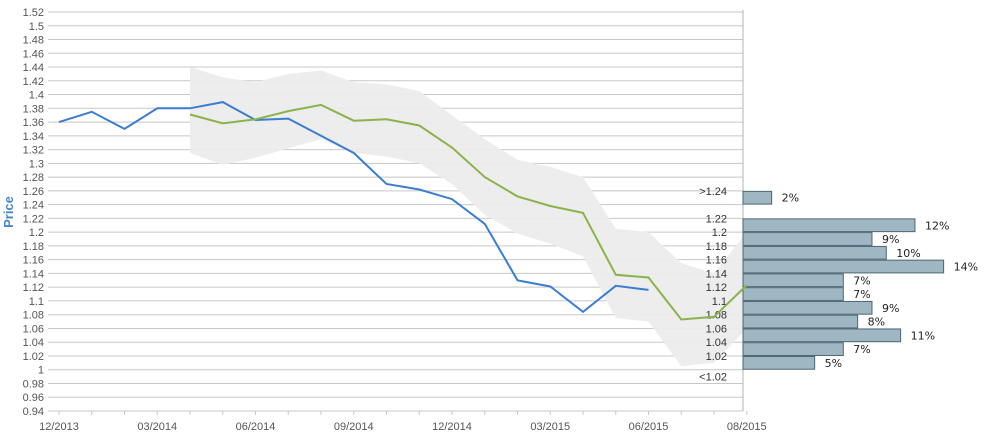 The width and height of the screenshot is (985, 435). I want to click on distribution-percent-label: 5%, so click(833, 363).